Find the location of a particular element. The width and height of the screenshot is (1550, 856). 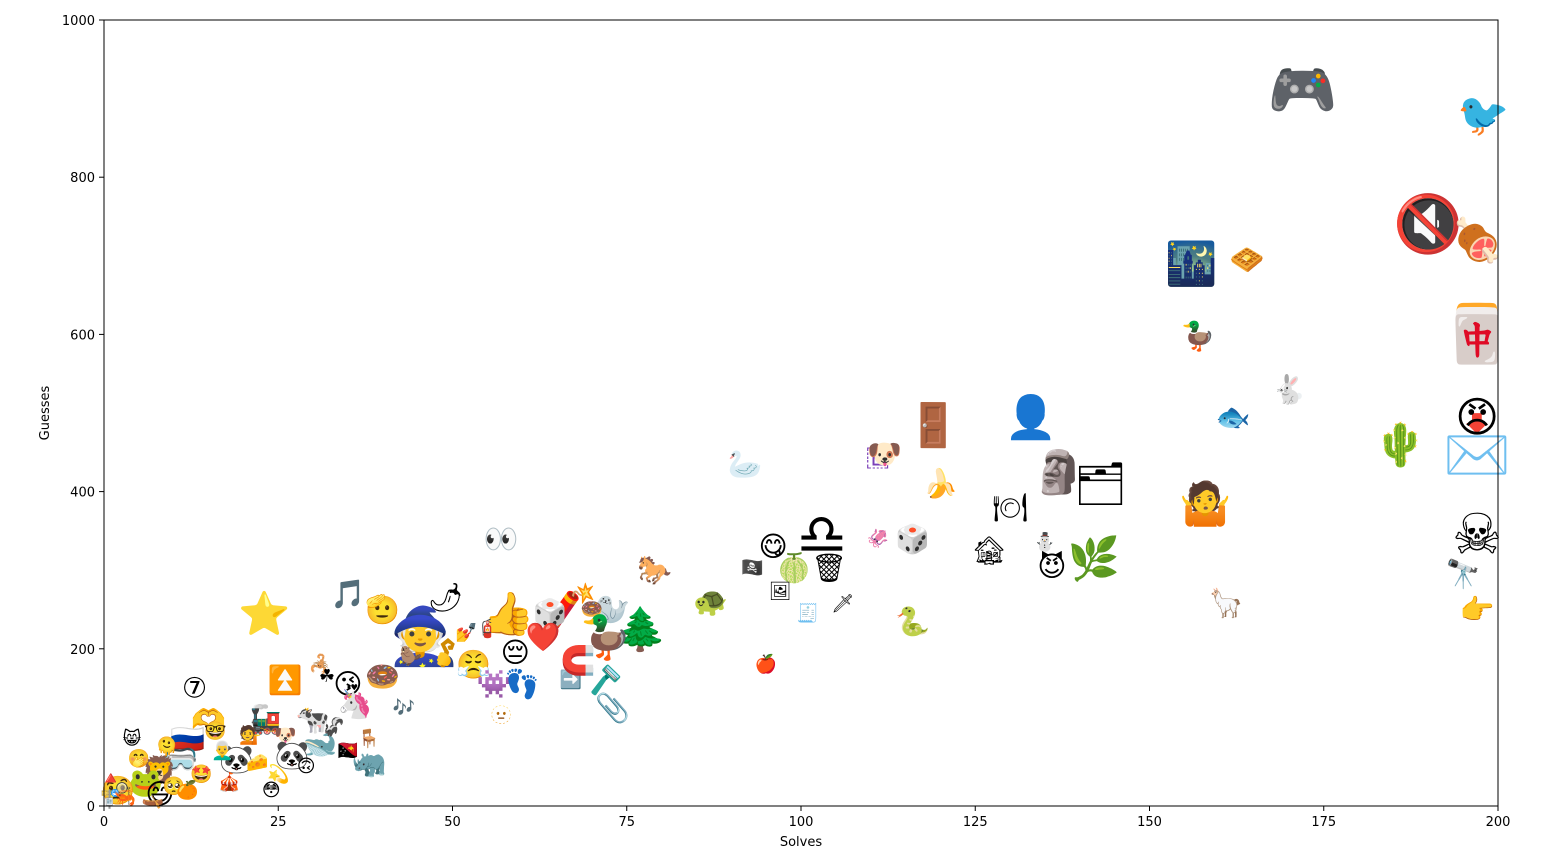

data-point: ☘ is located at coordinates (327, 676).